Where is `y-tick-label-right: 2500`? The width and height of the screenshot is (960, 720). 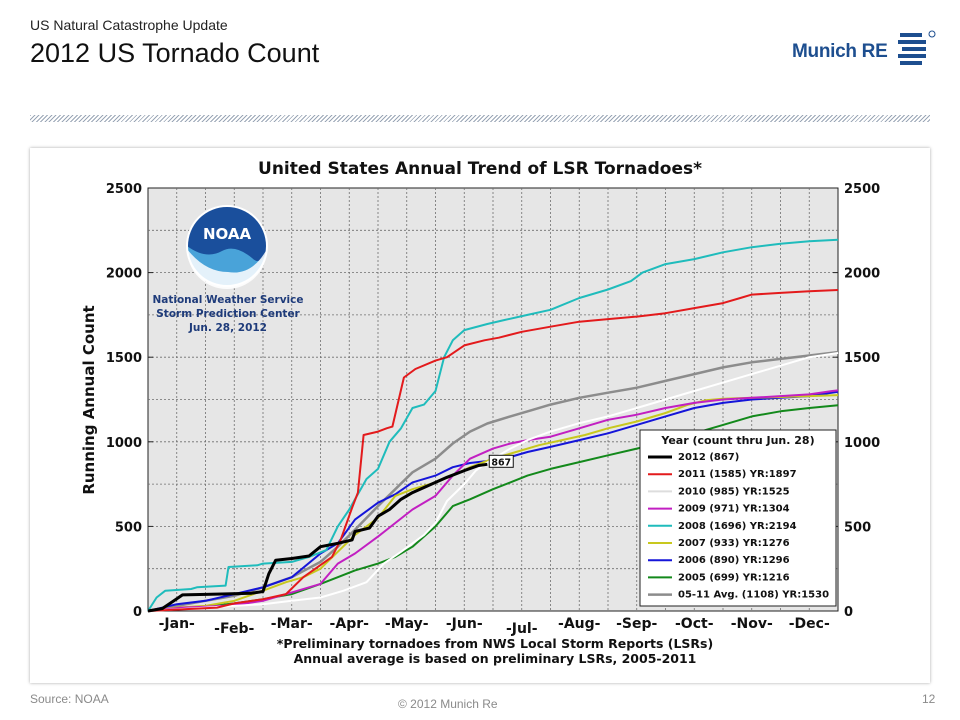
y-tick-label-right: 2500 is located at coordinates (862, 189).